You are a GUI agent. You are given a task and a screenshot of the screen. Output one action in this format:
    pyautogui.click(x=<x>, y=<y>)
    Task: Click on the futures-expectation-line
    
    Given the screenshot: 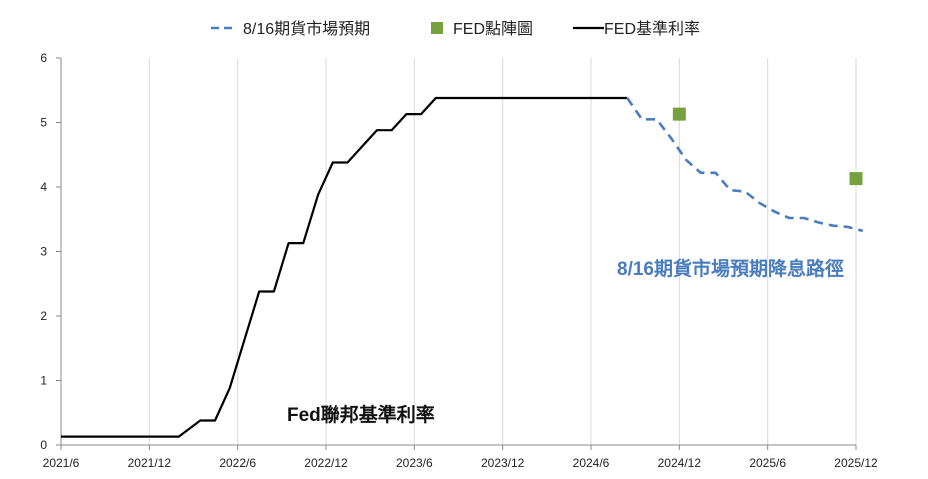 What is the action you would take?
    pyautogui.click(x=745, y=165)
    